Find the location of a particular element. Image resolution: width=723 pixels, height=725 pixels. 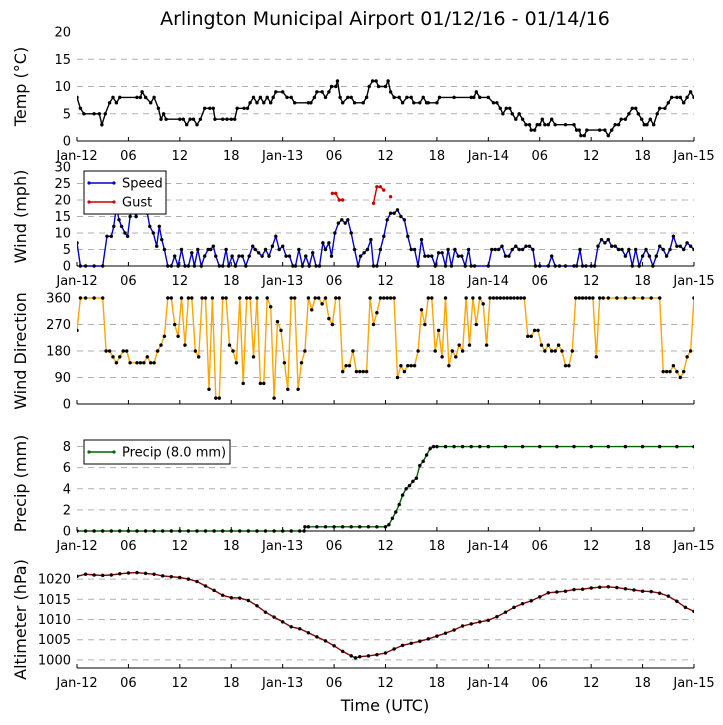

dir-direction-line is located at coordinates (385, 347).